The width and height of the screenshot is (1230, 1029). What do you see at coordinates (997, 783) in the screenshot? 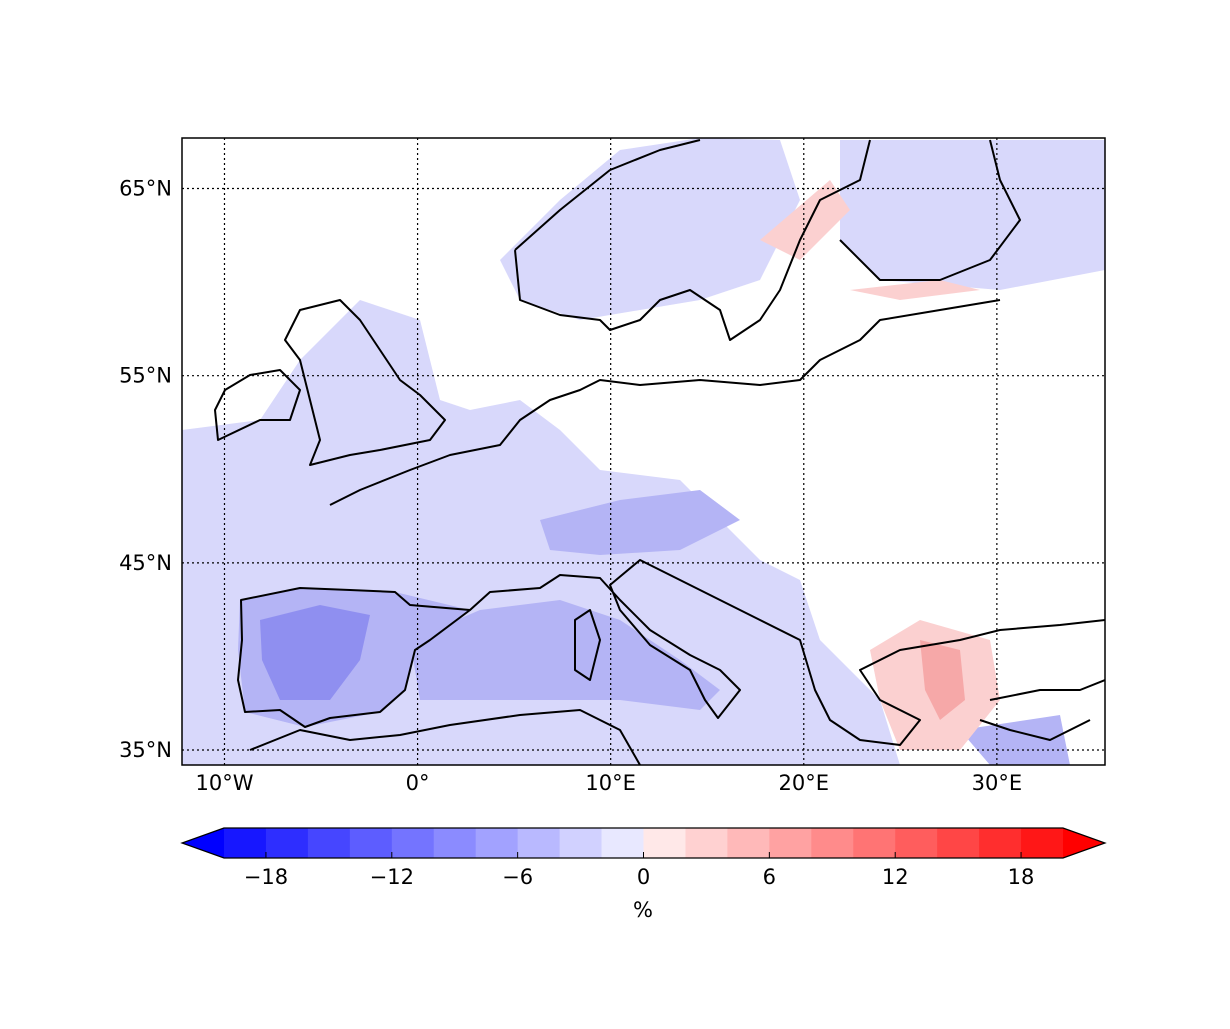
I see `x-tick-label: 30°E` at bounding box center [997, 783].